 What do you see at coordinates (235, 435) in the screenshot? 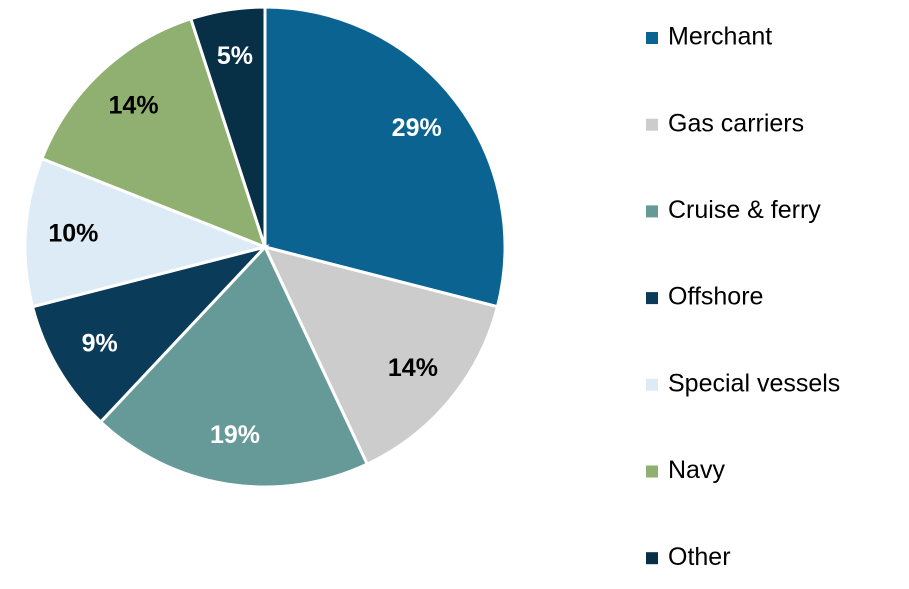
I see `data-label: 19%` at bounding box center [235, 435].